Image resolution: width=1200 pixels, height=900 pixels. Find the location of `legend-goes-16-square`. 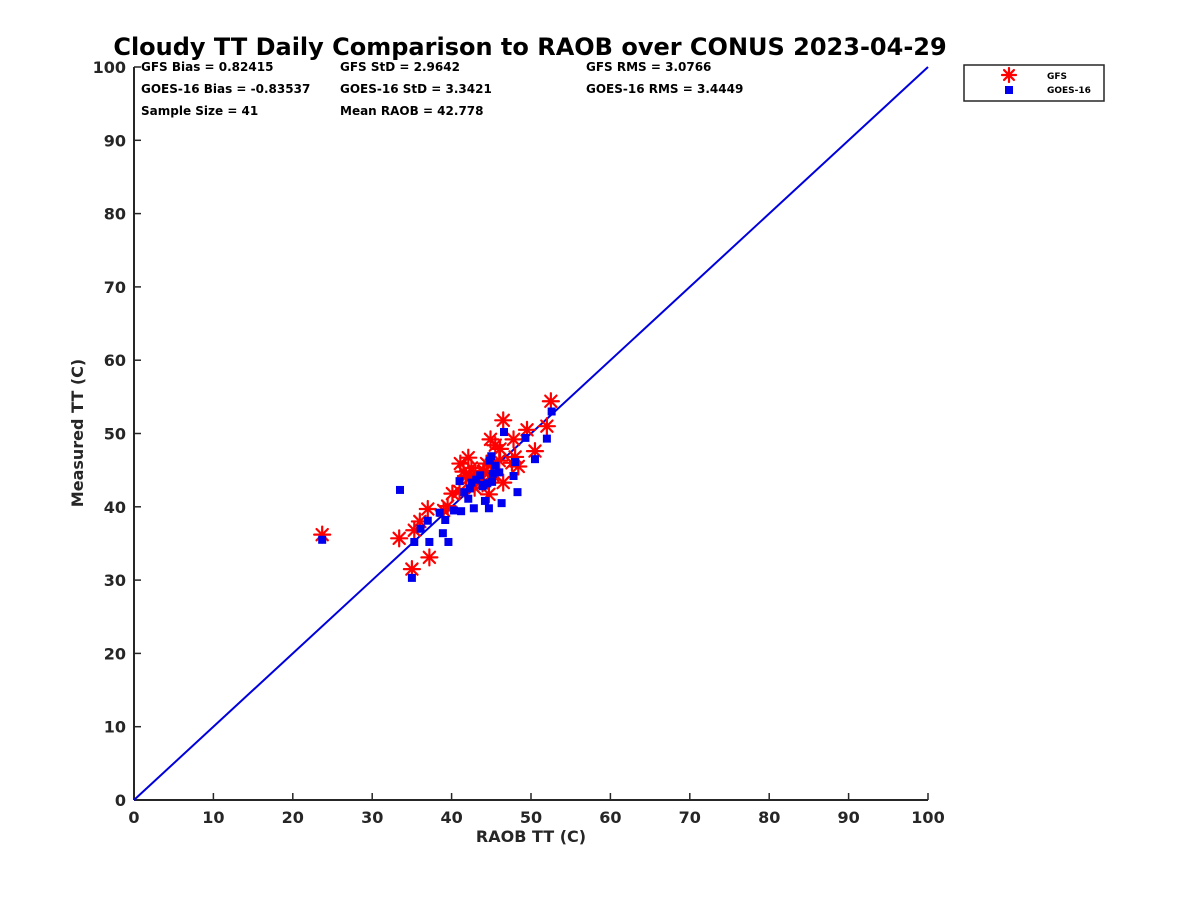

legend-goes-16-square is located at coordinates (1009, 90).